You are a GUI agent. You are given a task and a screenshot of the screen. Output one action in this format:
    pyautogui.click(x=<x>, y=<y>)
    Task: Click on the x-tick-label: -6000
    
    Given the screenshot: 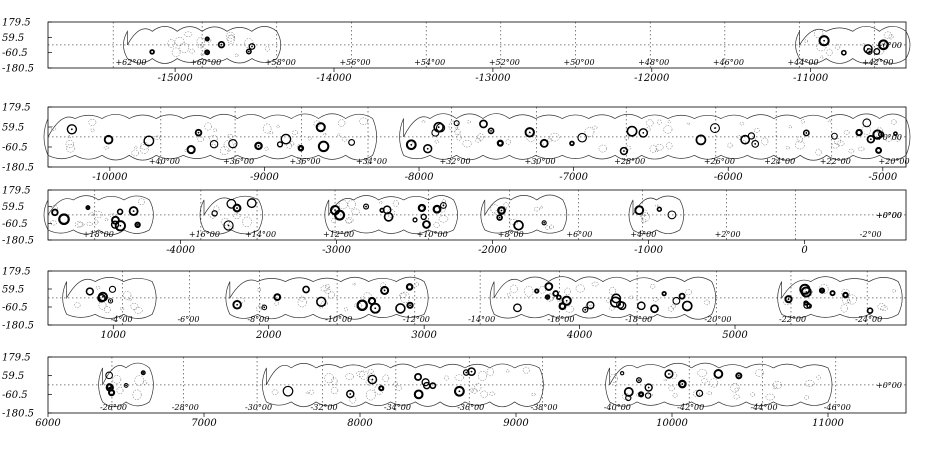 What is the action you would take?
    pyautogui.click(x=728, y=177)
    